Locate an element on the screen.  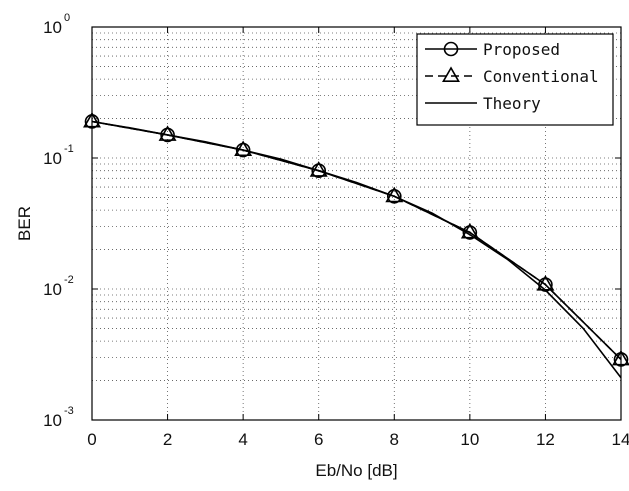
legend-label: Conventional is located at coordinates (541, 76).